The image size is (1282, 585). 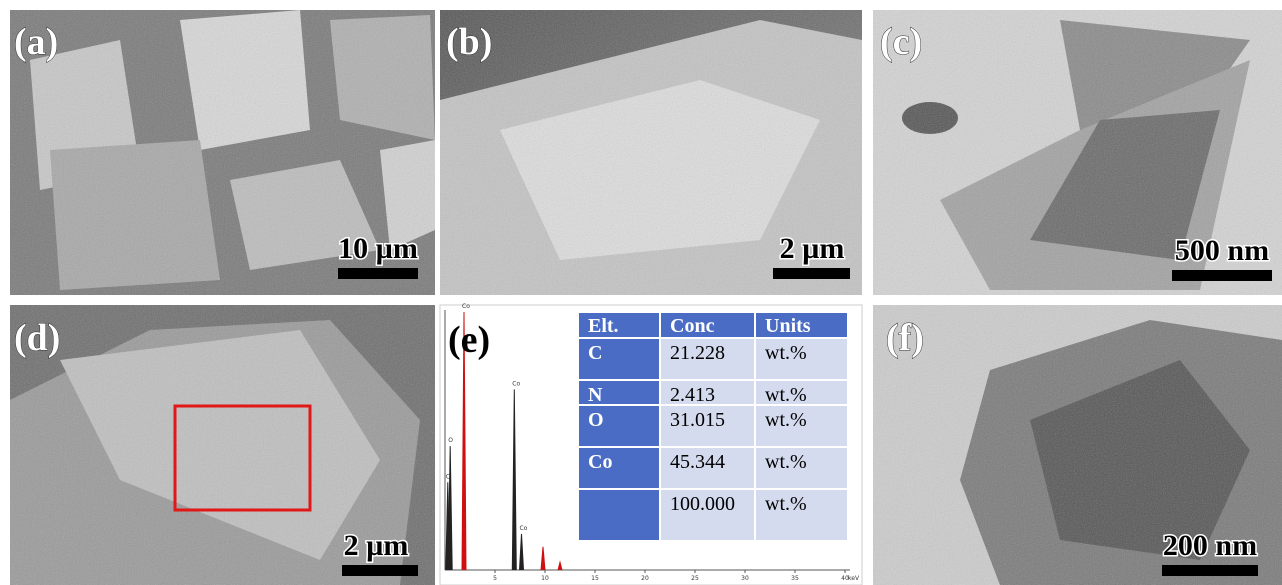 I want to click on x-tick-label: 25, so click(x=695, y=578).